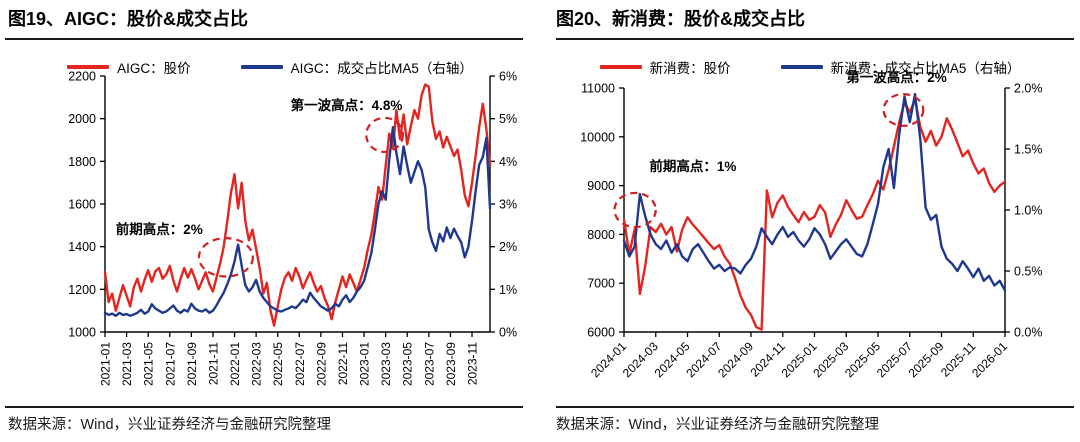 This screenshot has height=442, width=1080. I want to click on x-axis-label: 2026-01, so click(989, 359).